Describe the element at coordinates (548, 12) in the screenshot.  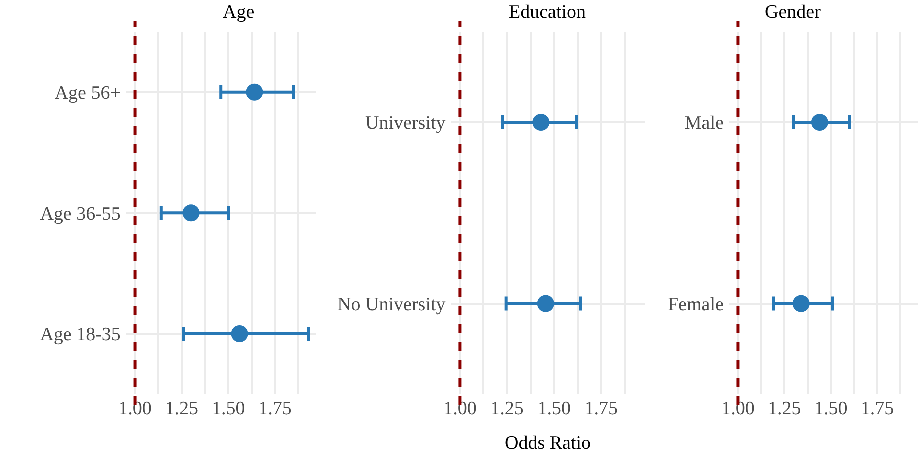
I see `chart-title: Education` at that location.